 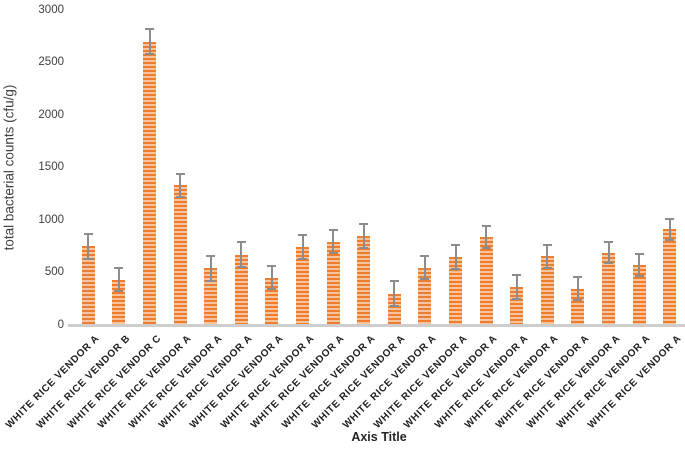 I want to click on y-tick-label: 2500, so click(x=51, y=62).